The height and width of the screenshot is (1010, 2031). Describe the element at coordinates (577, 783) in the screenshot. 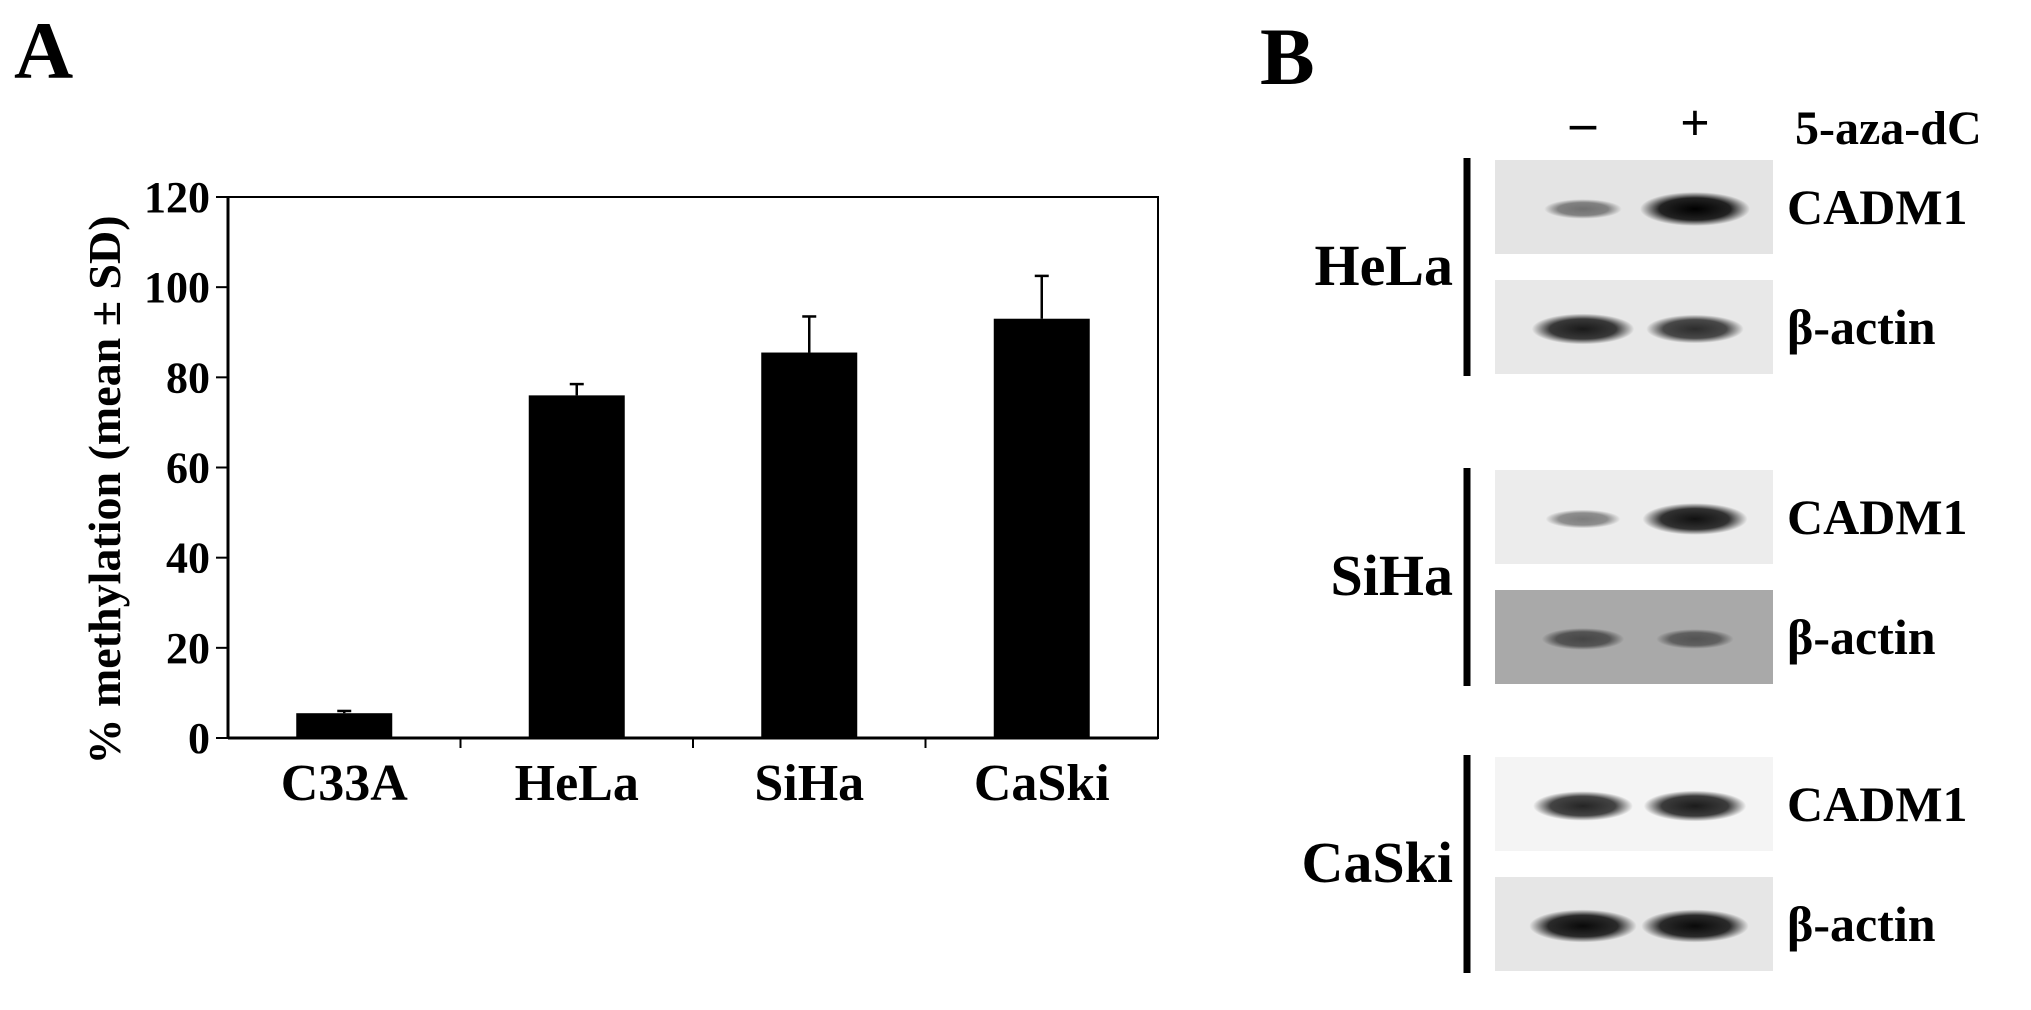

I see `x-tick-label: HeLa` at that location.